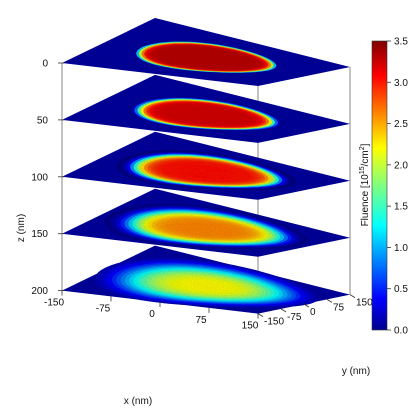 The height and width of the screenshot is (415, 415). I want to click on z-axis-label: z (nm), so click(21, 228).